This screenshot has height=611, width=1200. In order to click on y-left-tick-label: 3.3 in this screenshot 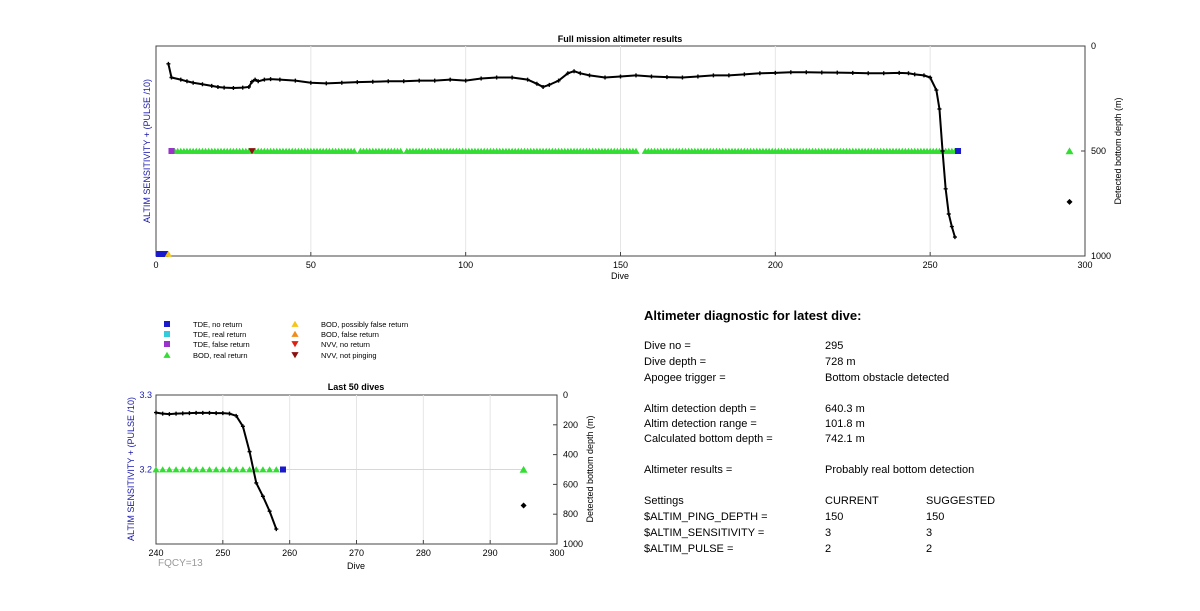, I will do `click(145, 395)`.